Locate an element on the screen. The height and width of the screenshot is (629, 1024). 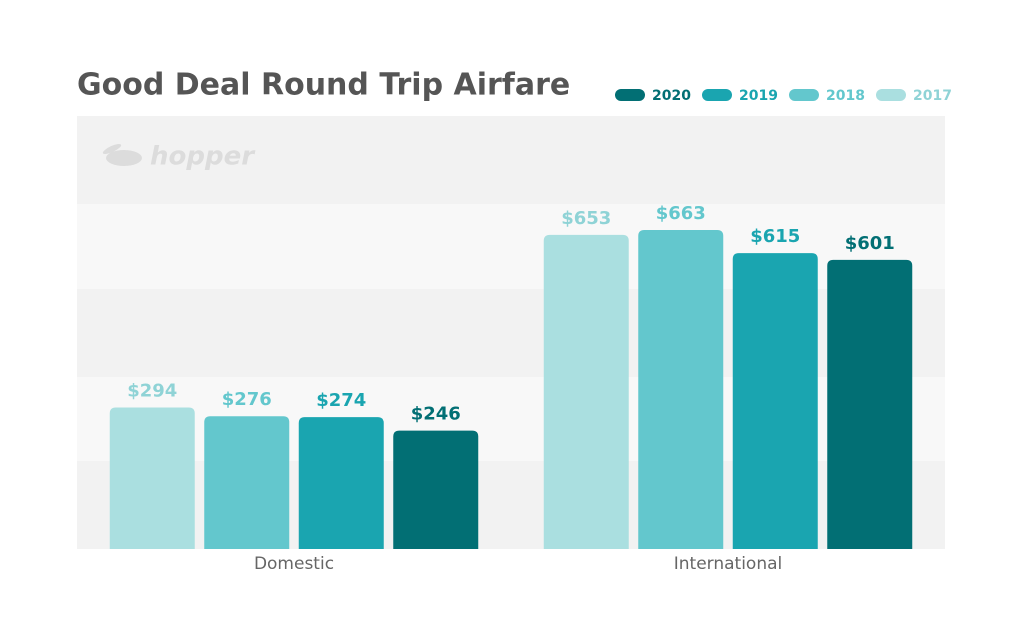
legend-label: 2020 is located at coordinates (671, 96).